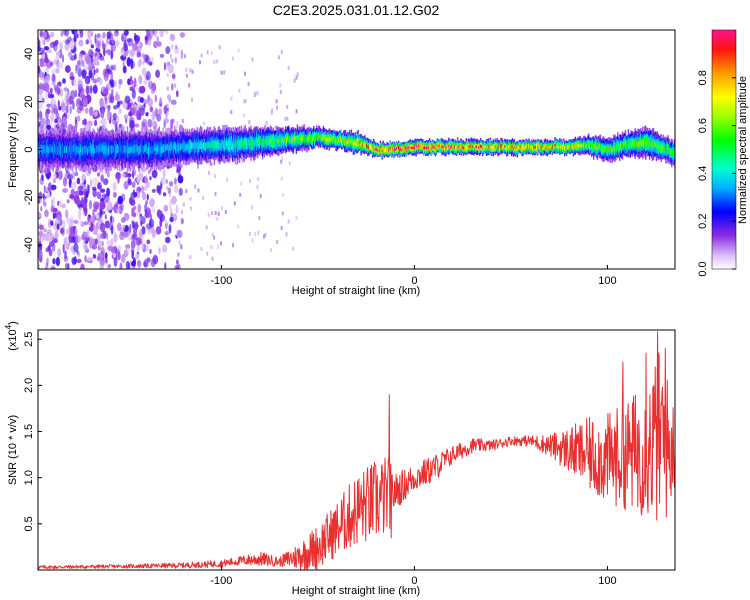 Image resolution: width=750 pixels, height=600 pixels. Describe the element at coordinates (703, 221) in the screenshot. I see `colorbar-tick-label: 0.2` at that location.